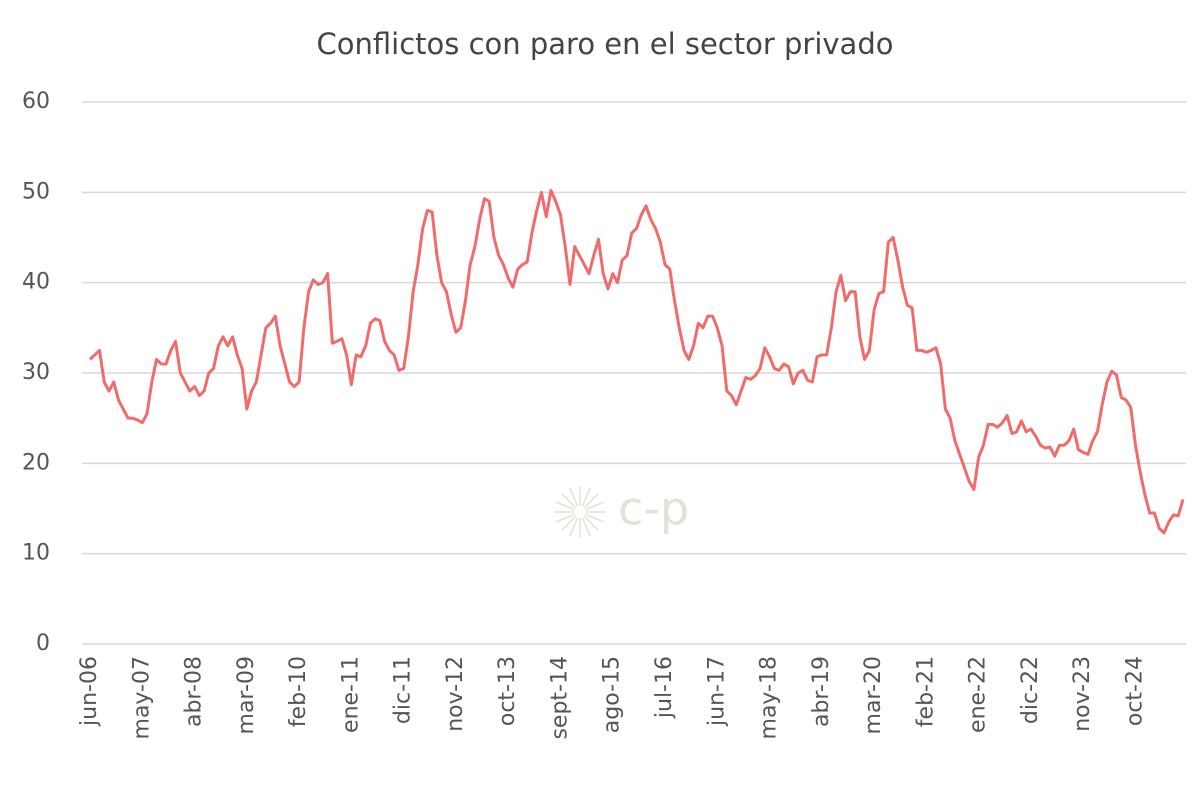 The image size is (1200, 788). Describe the element at coordinates (36, 191) in the screenshot. I see `y-tick-label: 50` at that location.